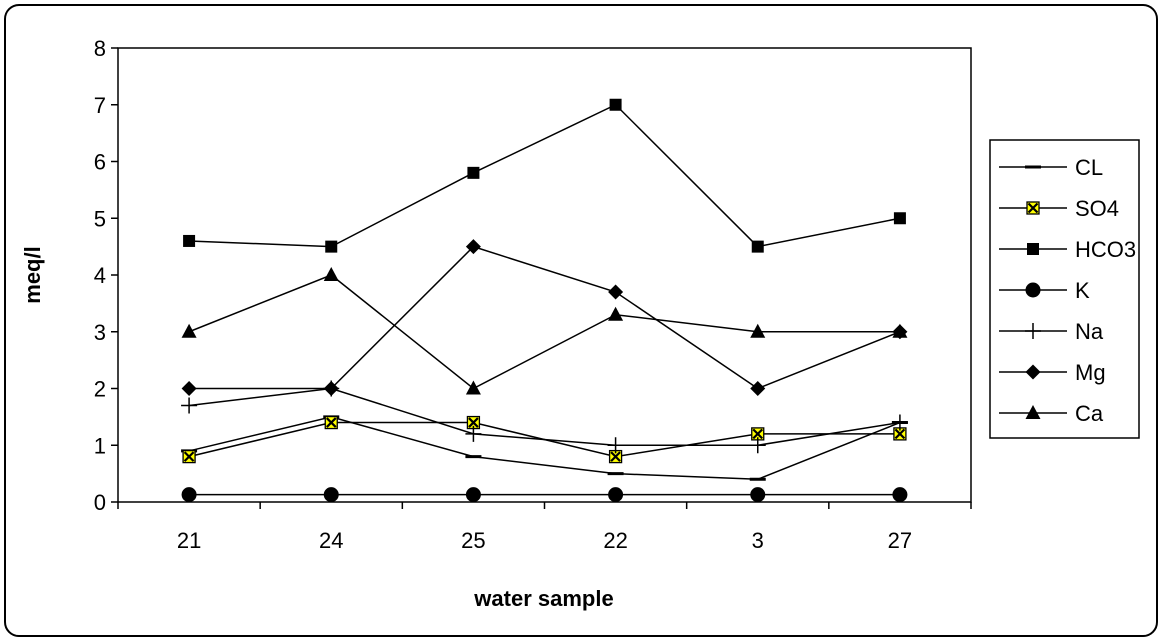 Image resolution: width=1163 pixels, height=642 pixels. What do you see at coordinates (1089, 413) in the screenshot?
I see `legend-label-ca: Ca` at bounding box center [1089, 413].